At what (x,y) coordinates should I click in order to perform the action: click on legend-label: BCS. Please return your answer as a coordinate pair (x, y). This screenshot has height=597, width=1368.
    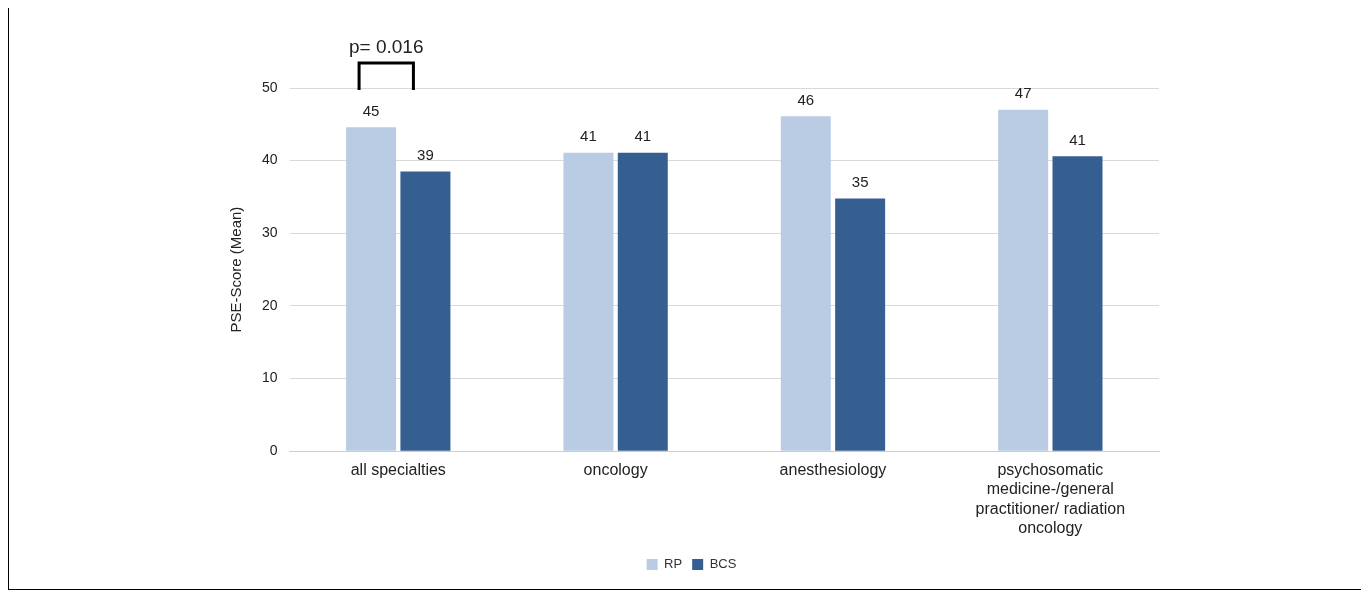
    Looking at the image, I should click on (723, 564).